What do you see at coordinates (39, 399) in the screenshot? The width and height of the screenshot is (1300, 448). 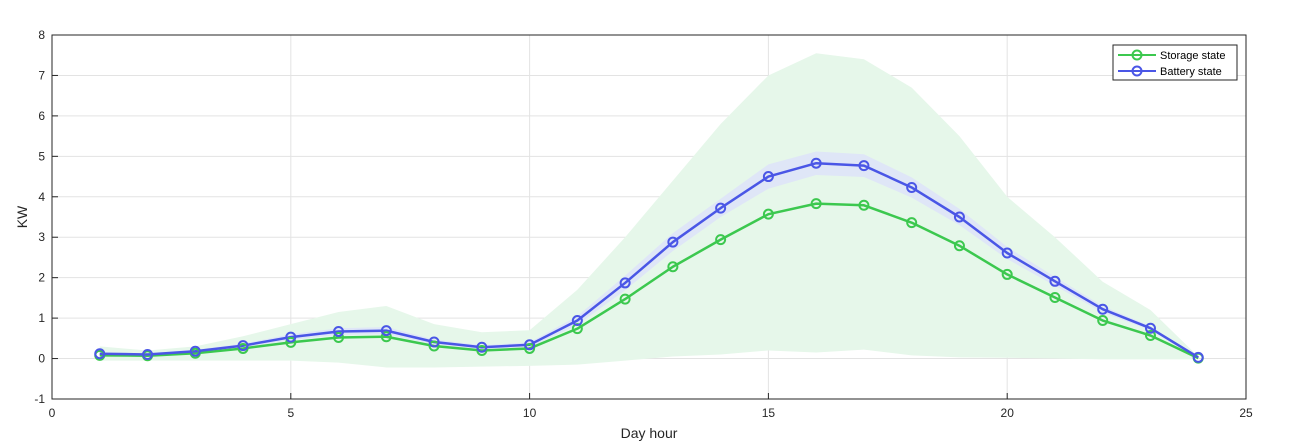 I see `y-tick-label: -1` at bounding box center [39, 399].